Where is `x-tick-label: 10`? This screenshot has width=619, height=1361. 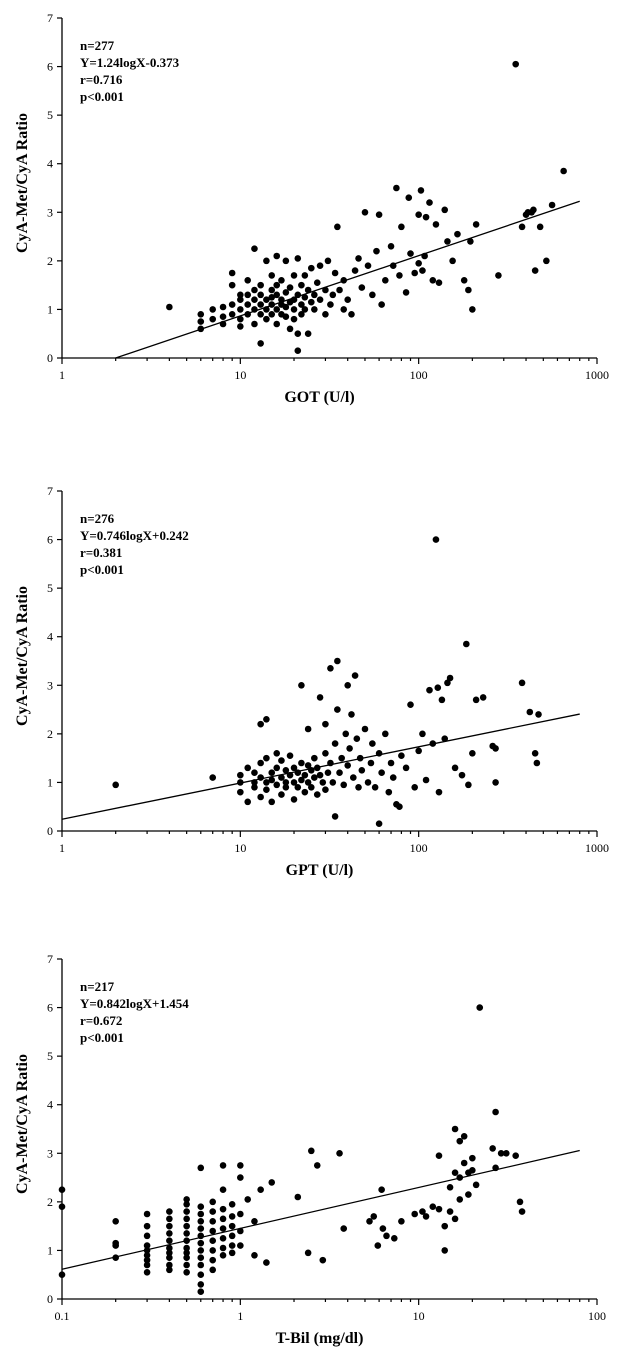 x-tick-label: 10 is located at coordinates (240, 375).